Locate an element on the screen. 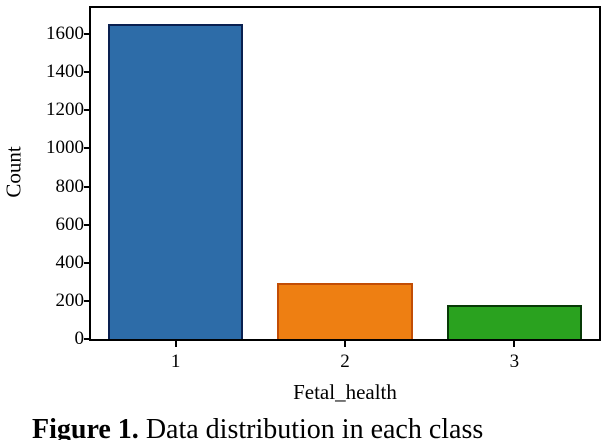 Image resolution: width=606 pixels, height=440 pixels. y-tick-label: 800 is located at coordinates (70, 186).